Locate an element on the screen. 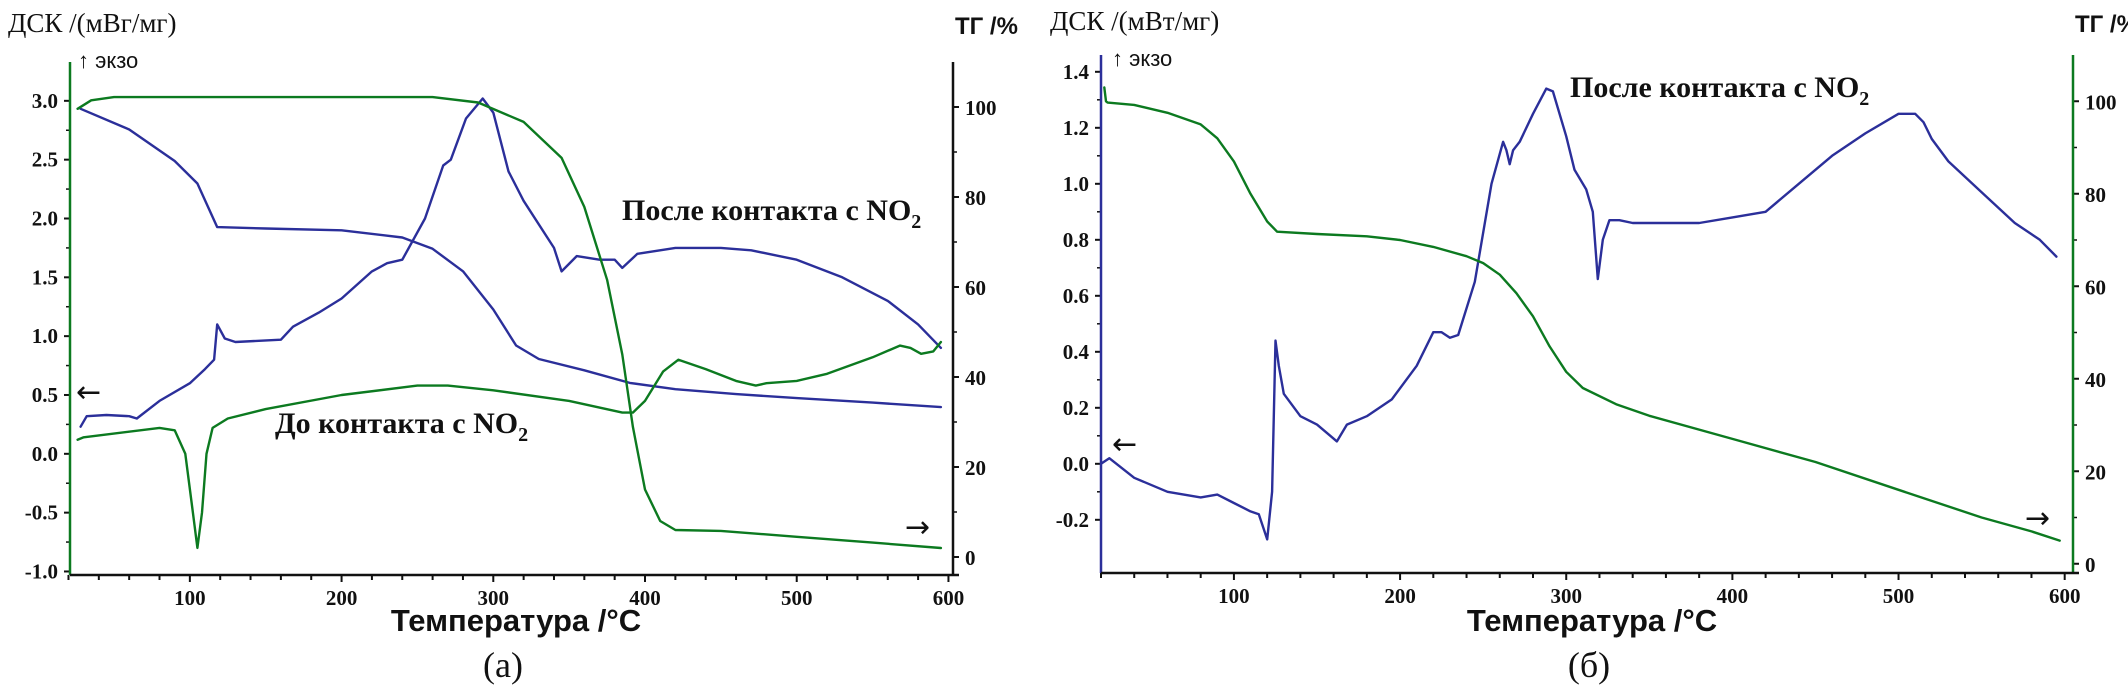 The height and width of the screenshot is (686, 2128). left-axis-title: ДСК /(мВт/мг) is located at coordinates (1134, 21).